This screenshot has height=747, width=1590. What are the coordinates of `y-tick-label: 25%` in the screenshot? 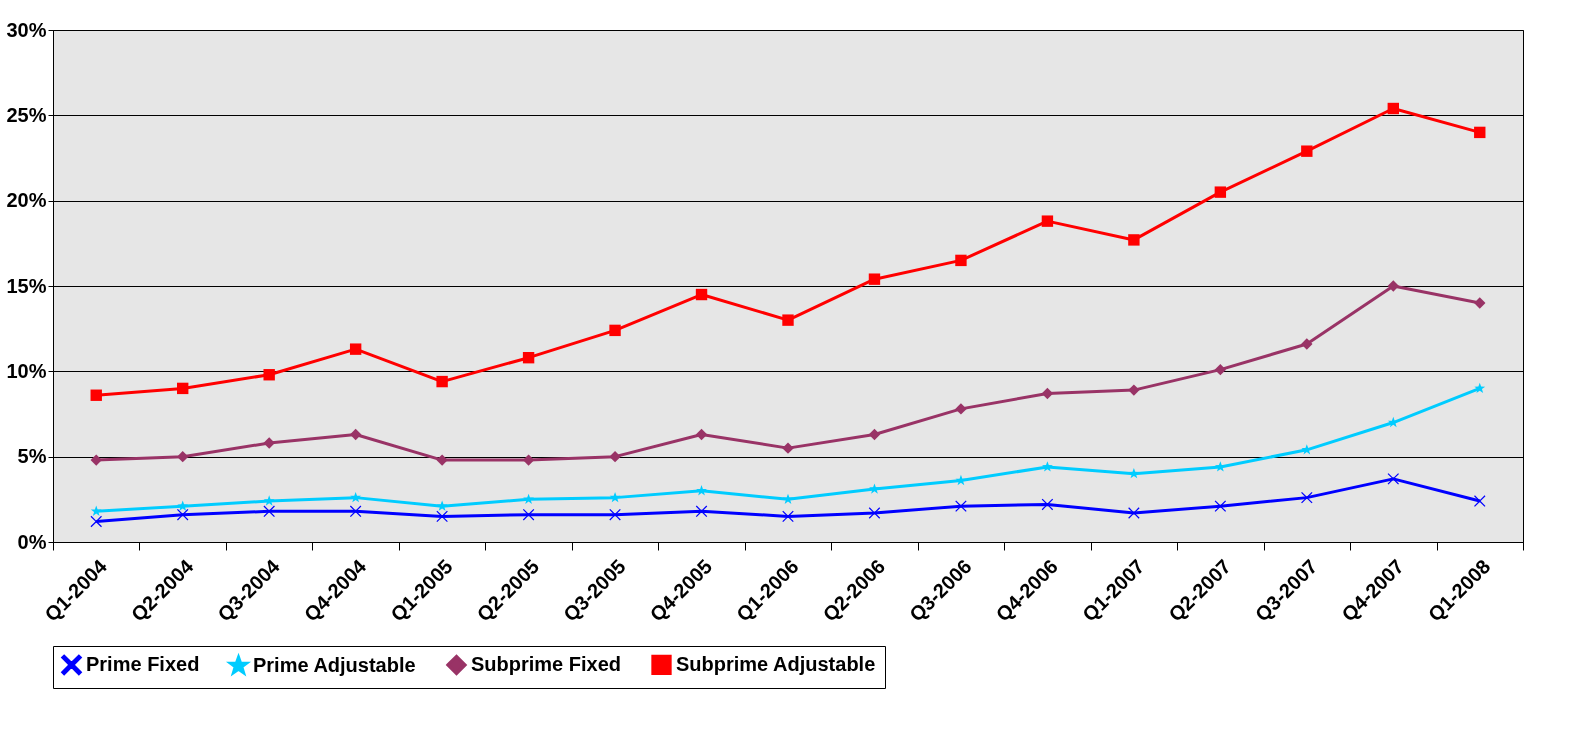 It's located at (26, 114).